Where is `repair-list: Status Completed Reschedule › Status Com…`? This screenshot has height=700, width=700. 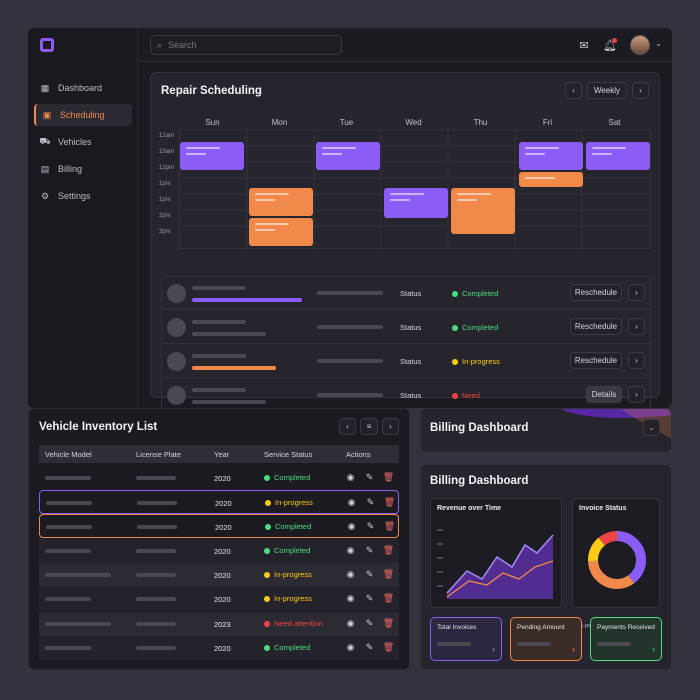
repair-list: Status Completed Reschedule › Status Com… is located at coordinates (406, 342).